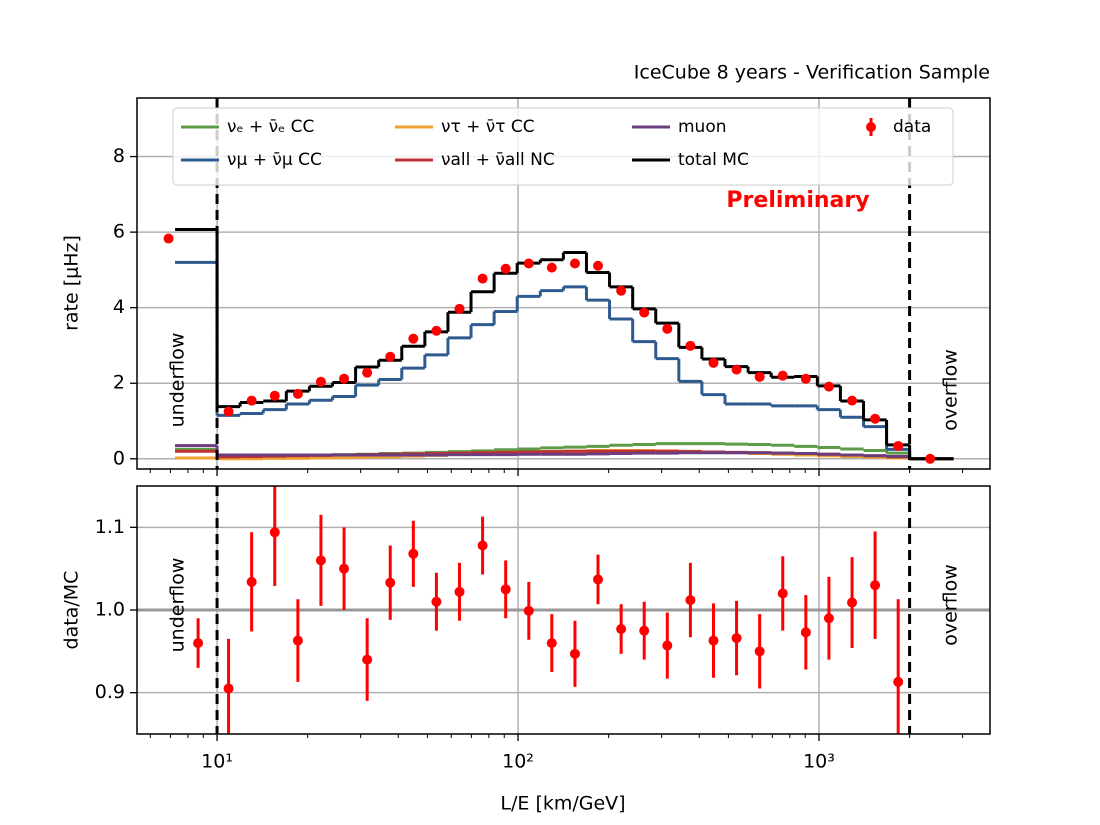 The image size is (1100, 825). What do you see at coordinates (110, 692) in the screenshot?
I see `y-tick-label: 0.9` at bounding box center [110, 692].